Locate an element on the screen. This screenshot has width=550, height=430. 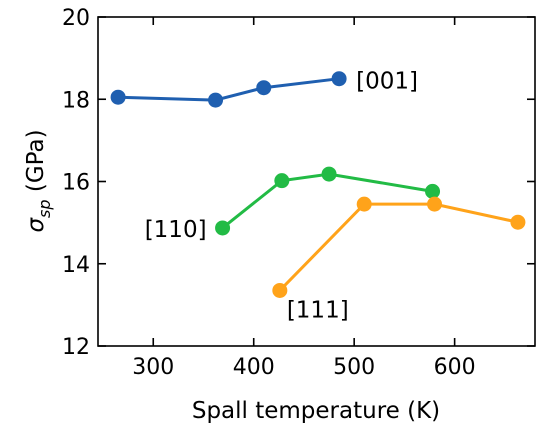
y-tick-label-3: 18 is located at coordinates (76, 100).